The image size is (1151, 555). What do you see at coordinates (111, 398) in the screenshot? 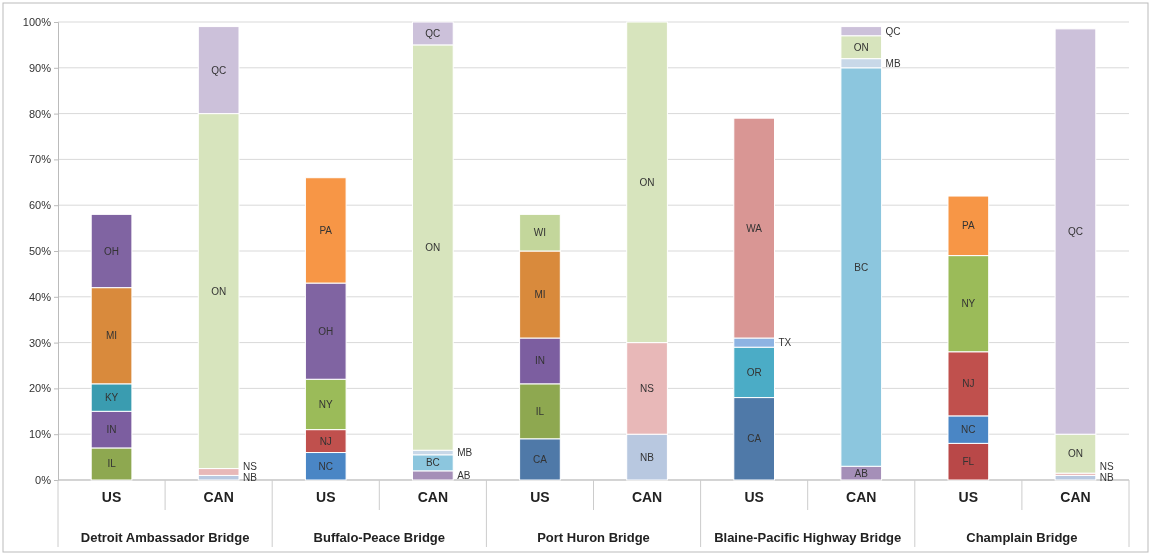
I see `series-label: KY` at bounding box center [111, 398].